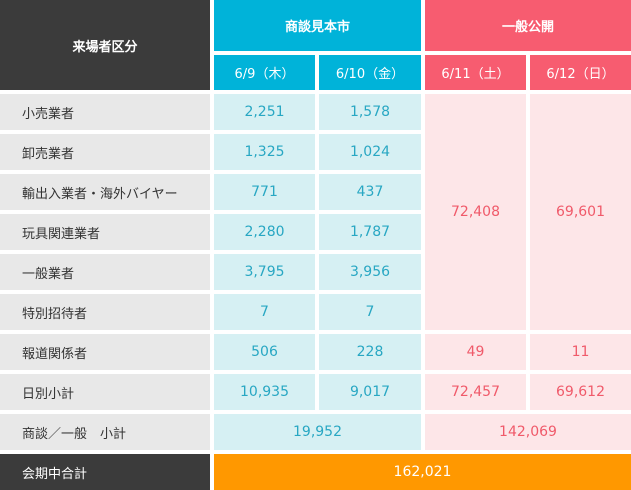 The height and width of the screenshot is (490, 631). Describe the element at coordinates (317, 432) in the screenshot. I see `cell-trade-subtotal: 19,952` at that location.